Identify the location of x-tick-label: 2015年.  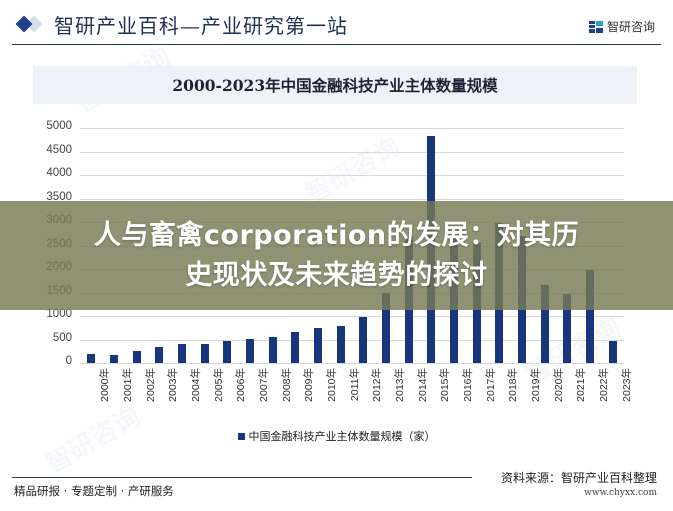
(445, 385).